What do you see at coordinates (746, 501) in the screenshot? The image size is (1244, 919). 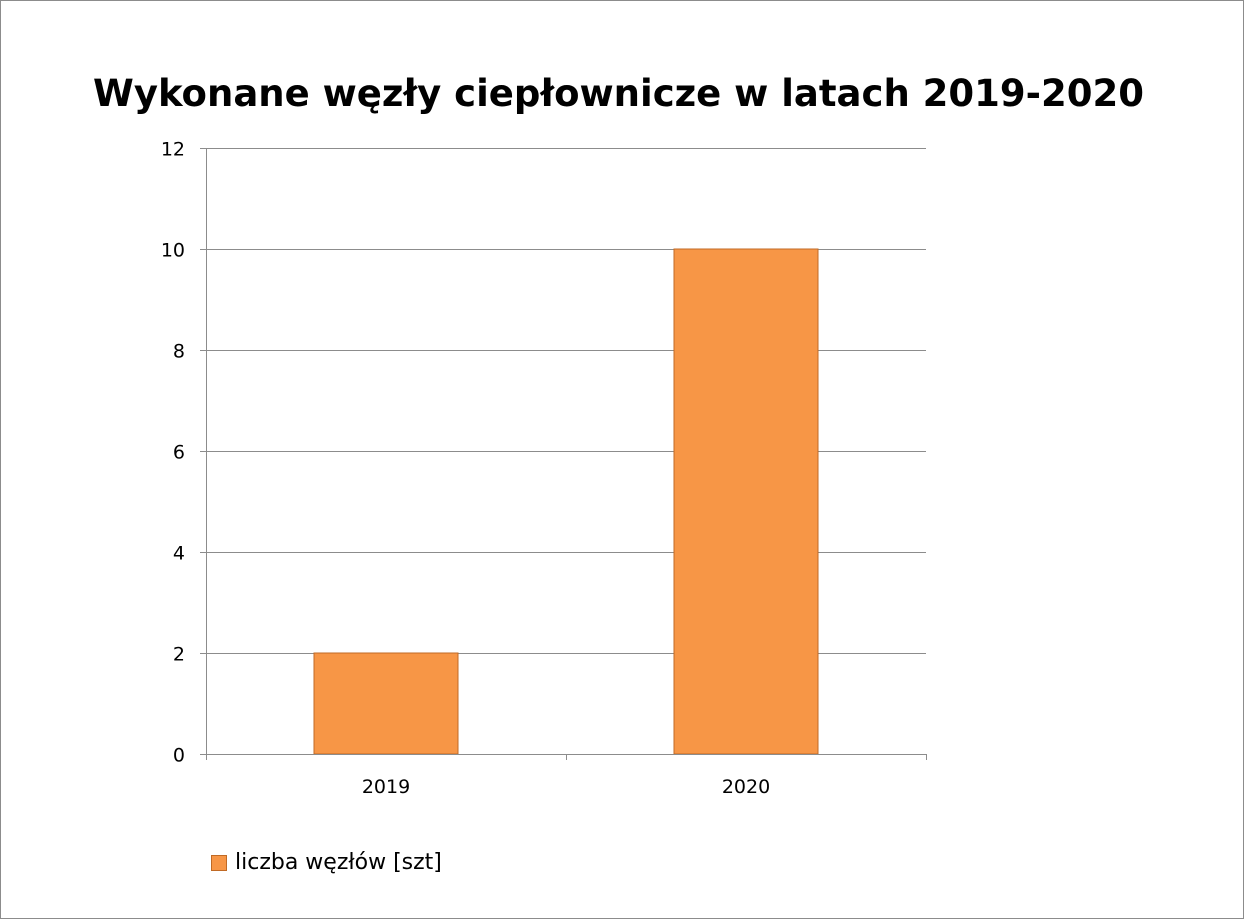 I see `bar-2020` at bounding box center [746, 501].